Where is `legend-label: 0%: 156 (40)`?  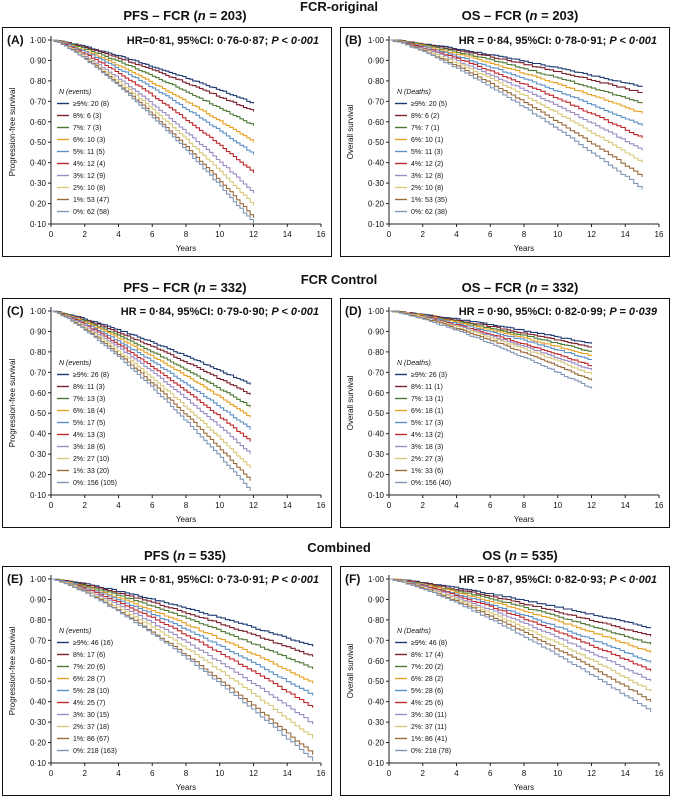 legend-label: 0%: 156 (40) is located at coordinates (431, 483).